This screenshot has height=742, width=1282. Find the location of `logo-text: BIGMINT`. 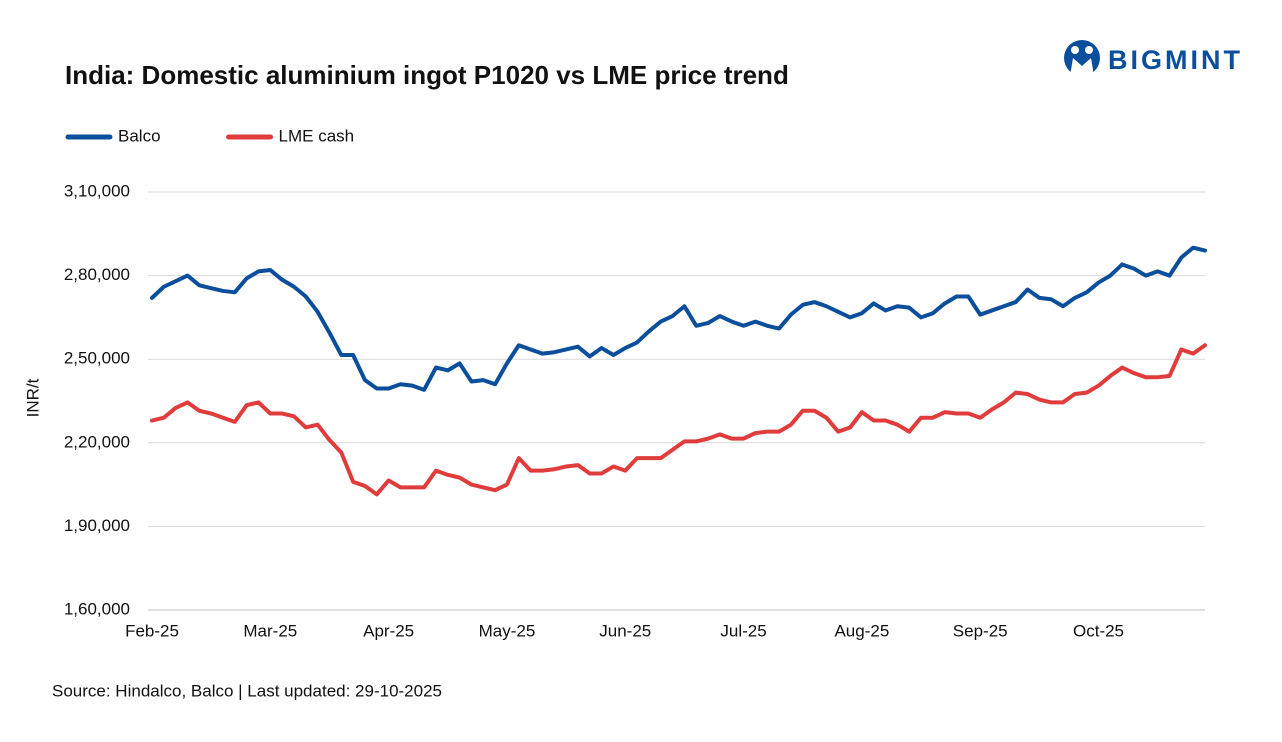

logo-text: BIGMINT is located at coordinates (1175, 60).